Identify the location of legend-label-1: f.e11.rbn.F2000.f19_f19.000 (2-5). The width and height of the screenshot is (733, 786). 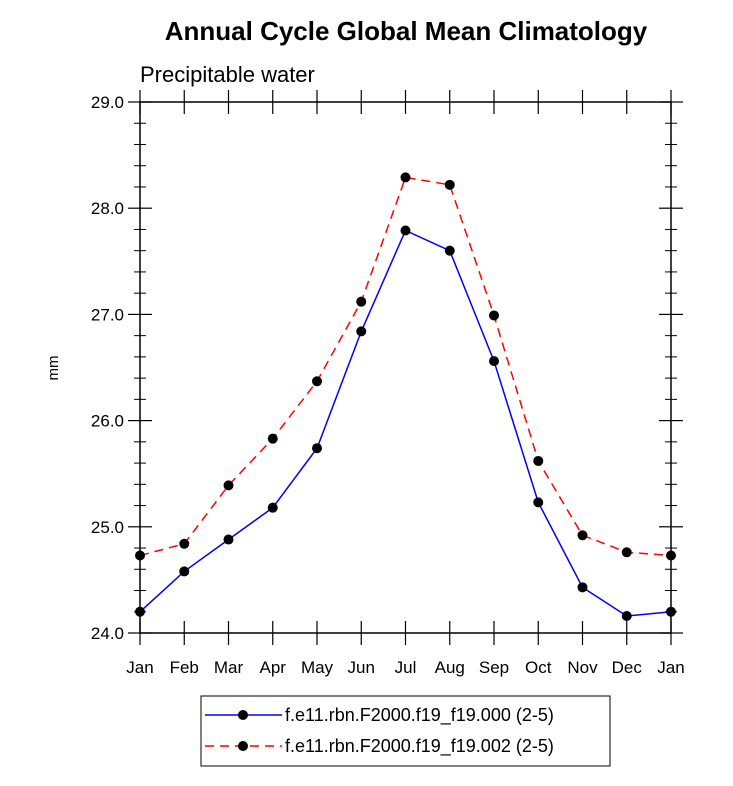
(419, 715).